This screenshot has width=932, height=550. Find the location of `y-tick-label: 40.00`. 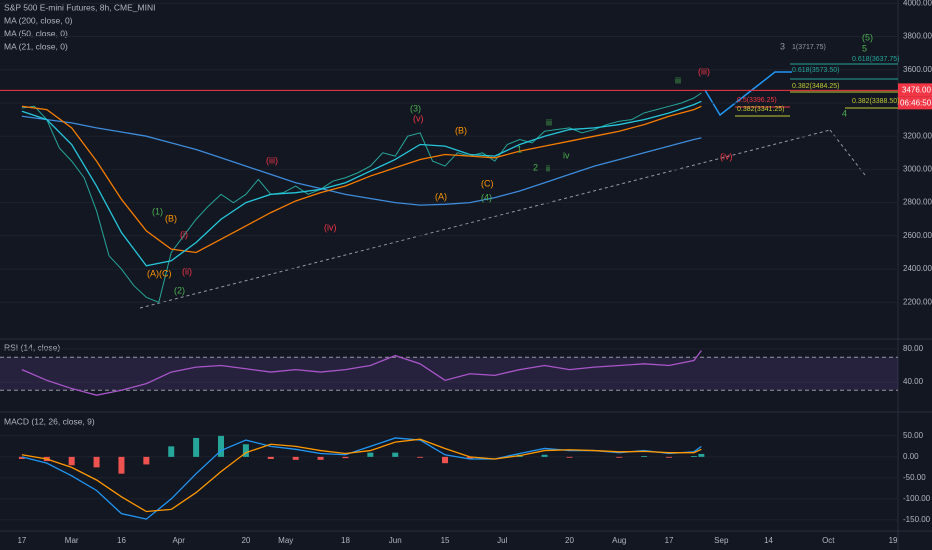

y-tick-label: 40.00 is located at coordinates (913, 381).